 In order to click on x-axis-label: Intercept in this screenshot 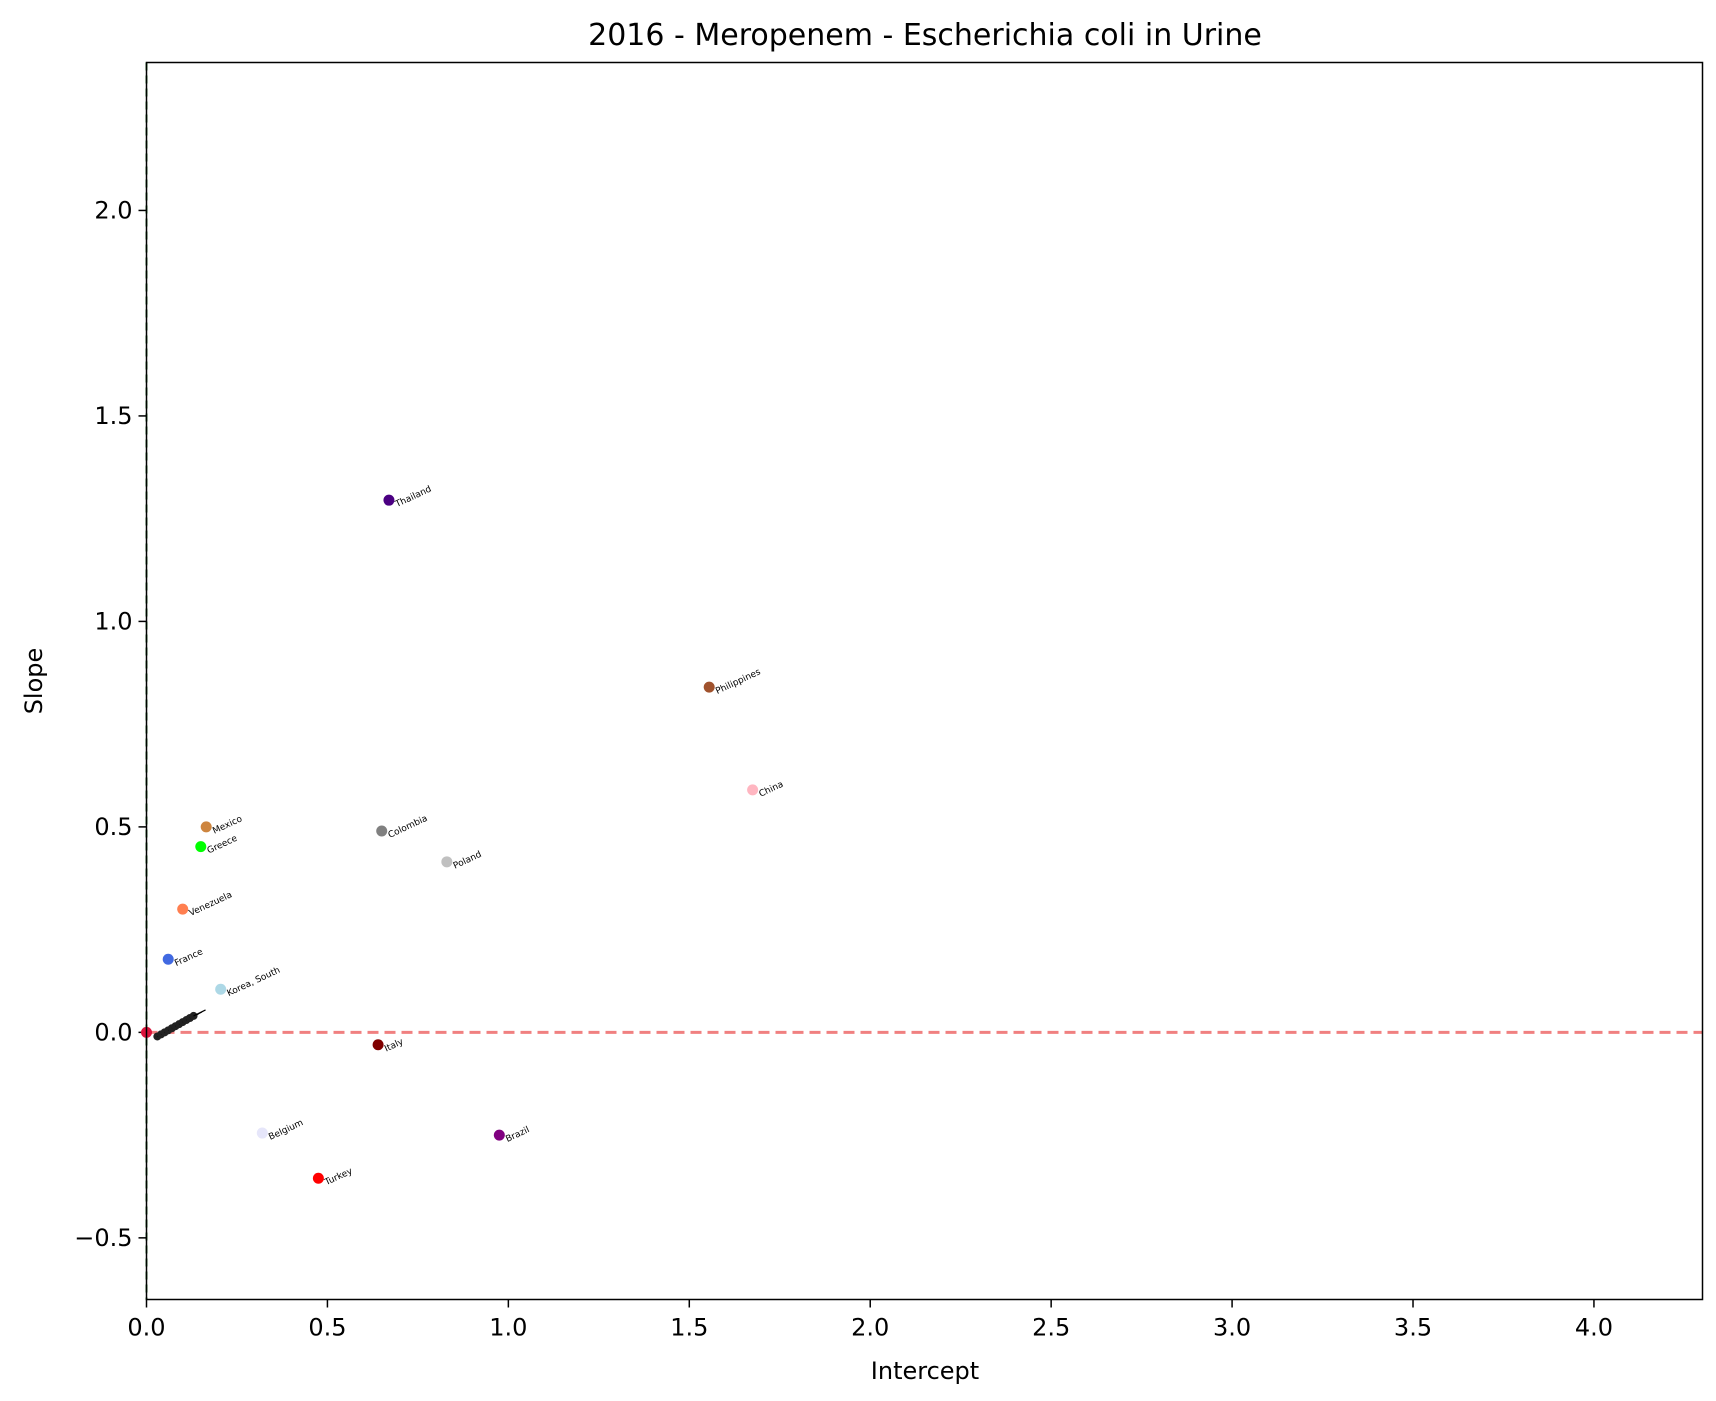, I will do `click(925, 1371)`.